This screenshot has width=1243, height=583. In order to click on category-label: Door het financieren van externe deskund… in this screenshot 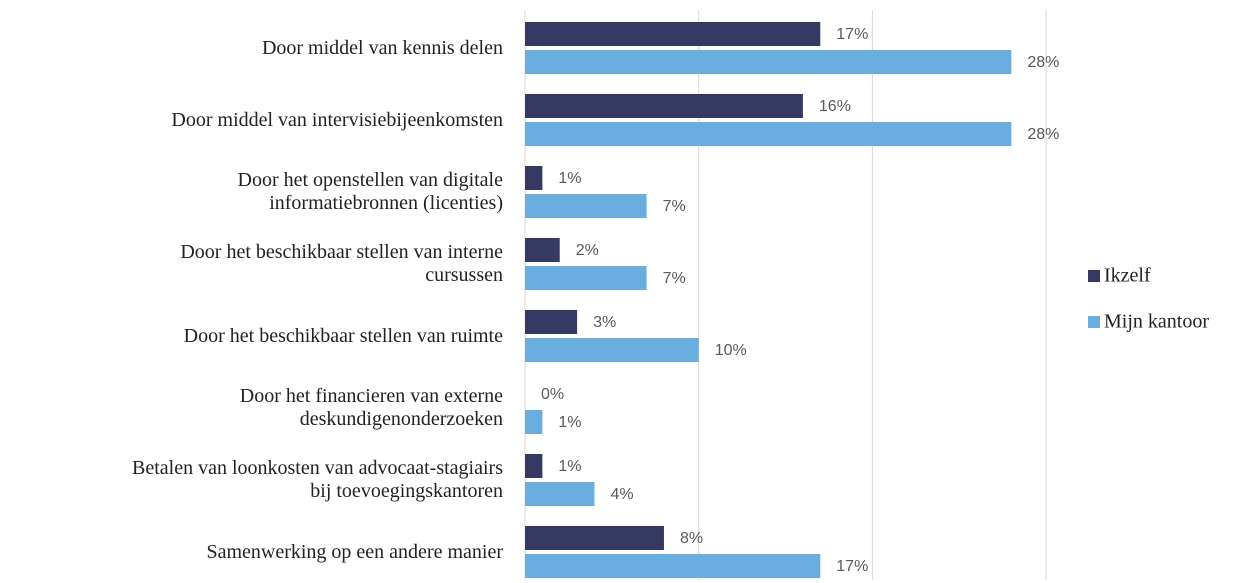, I will do `click(371, 407)`.